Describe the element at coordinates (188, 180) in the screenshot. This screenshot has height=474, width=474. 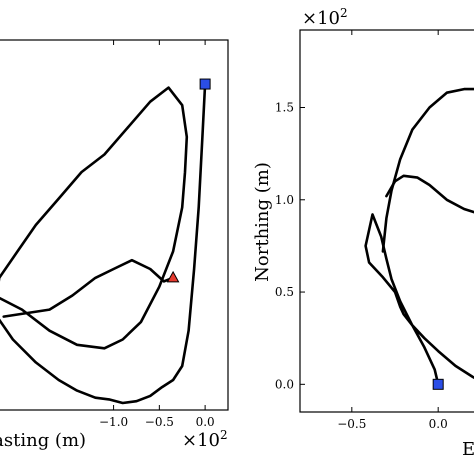
I see `marker-group-left` at that location.